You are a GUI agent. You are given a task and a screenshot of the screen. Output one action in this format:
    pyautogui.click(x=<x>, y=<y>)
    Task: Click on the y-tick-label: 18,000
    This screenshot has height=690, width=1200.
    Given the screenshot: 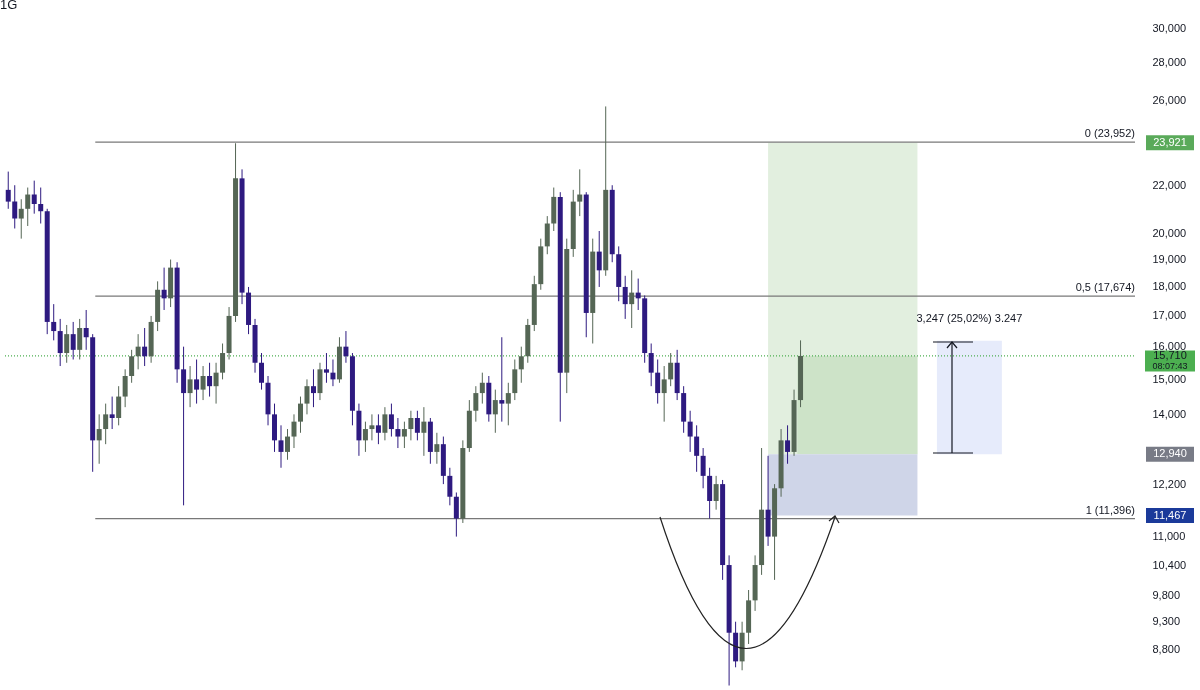 What is the action you would take?
    pyautogui.click(x=1169, y=286)
    